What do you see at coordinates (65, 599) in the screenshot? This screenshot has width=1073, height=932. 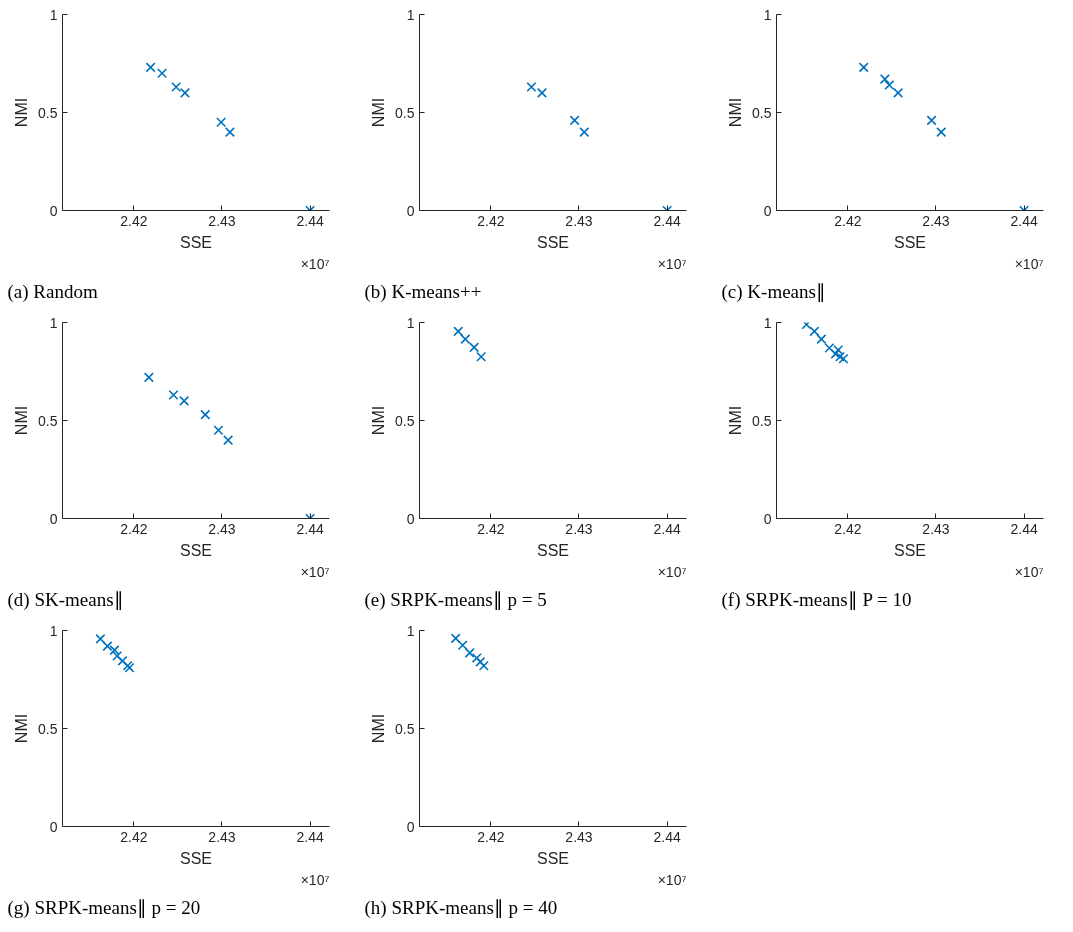 I see `text: (d) SK-means∥` at bounding box center [65, 599].